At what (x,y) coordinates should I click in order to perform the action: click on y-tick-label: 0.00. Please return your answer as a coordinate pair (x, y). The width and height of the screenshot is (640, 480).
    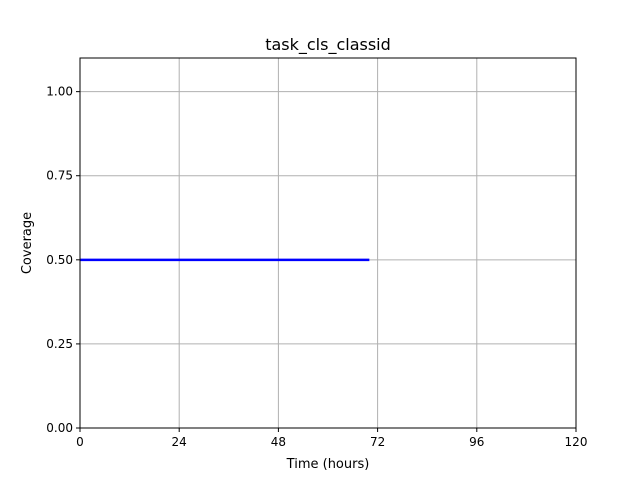
    Looking at the image, I should click on (59, 428).